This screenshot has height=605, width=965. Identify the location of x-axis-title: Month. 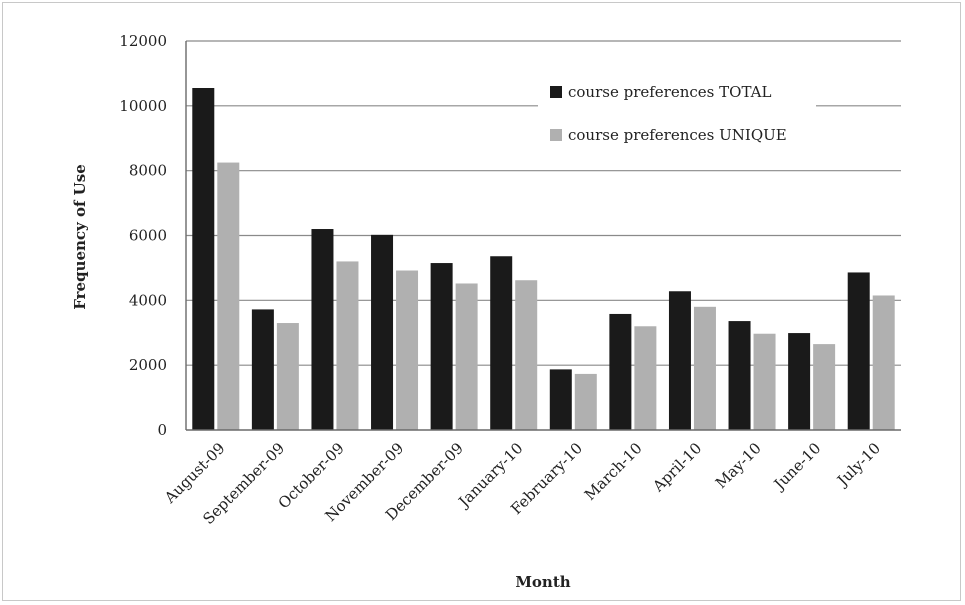
(542, 582).